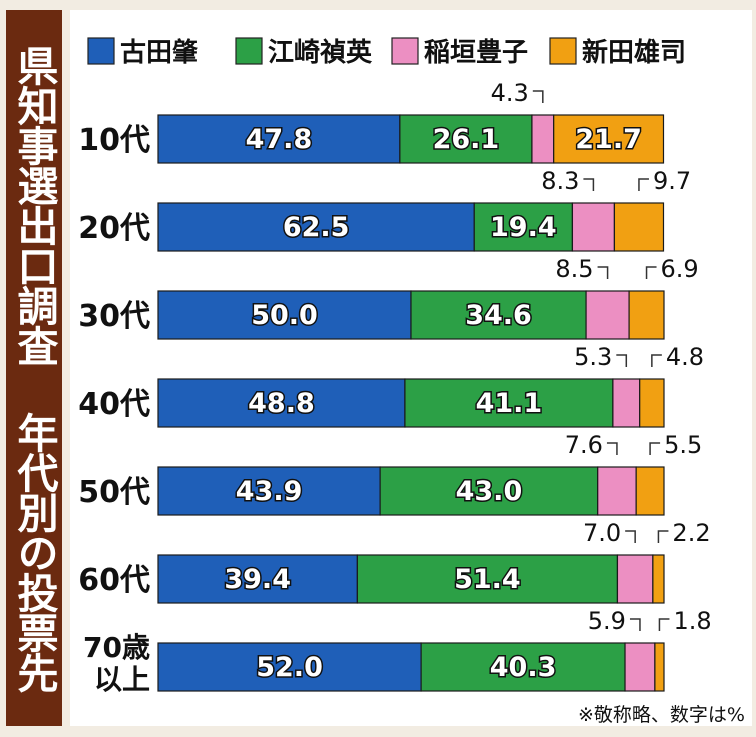  I want to click on category-label: 40代, so click(114, 404).